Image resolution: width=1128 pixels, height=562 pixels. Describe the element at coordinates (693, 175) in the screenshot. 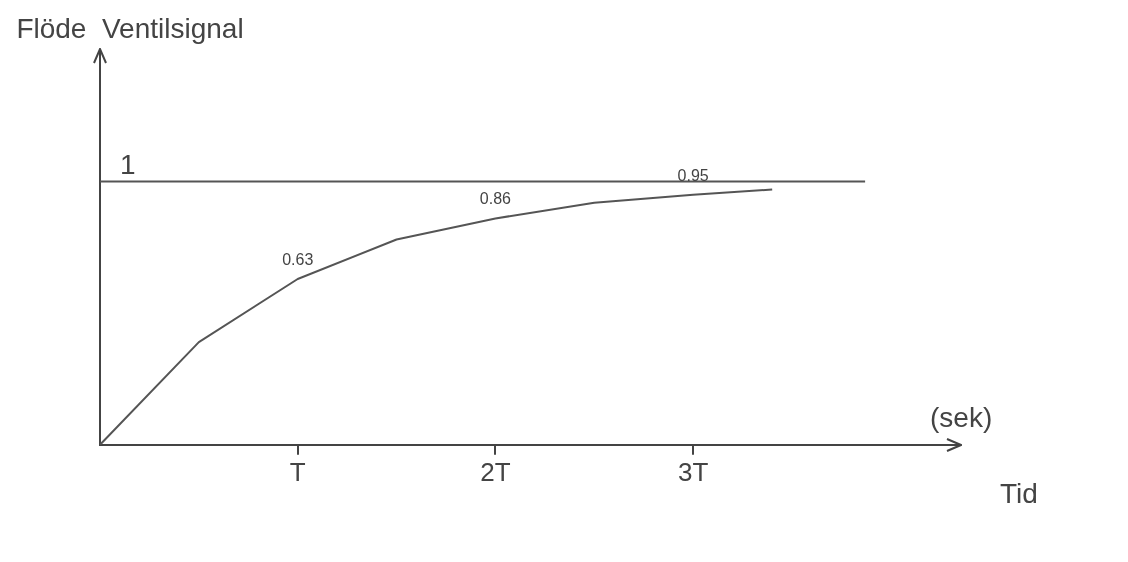

I see `data-label: 0.95` at that location.